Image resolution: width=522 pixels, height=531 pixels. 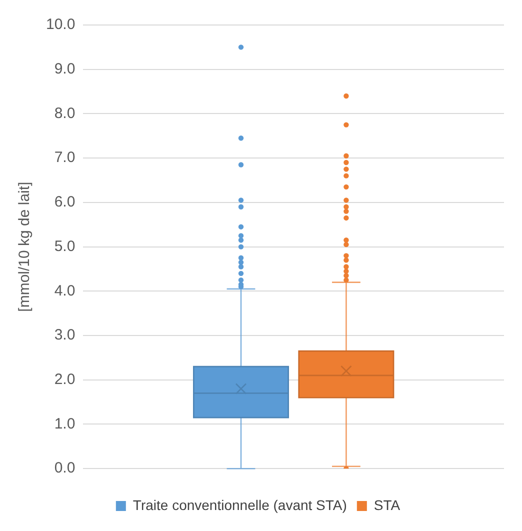 What do you see at coordinates (65, 379) in the screenshot?
I see `y-tick-label: 2.0` at bounding box center [65, 379].